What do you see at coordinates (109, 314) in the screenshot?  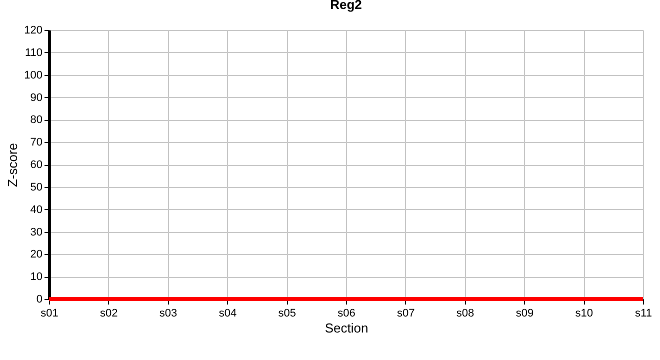 I see `x-tick-label: s02` at bounding box center [109, 314].